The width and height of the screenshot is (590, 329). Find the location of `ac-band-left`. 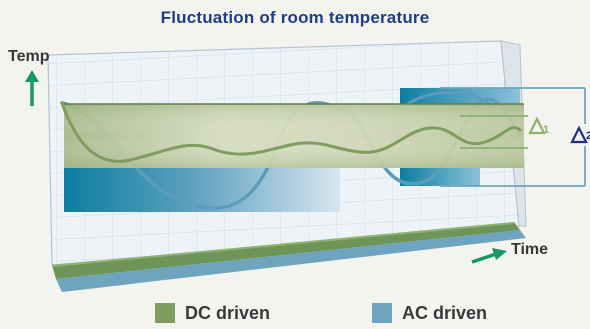

ac-band-left is located at coordinates (202, 190).